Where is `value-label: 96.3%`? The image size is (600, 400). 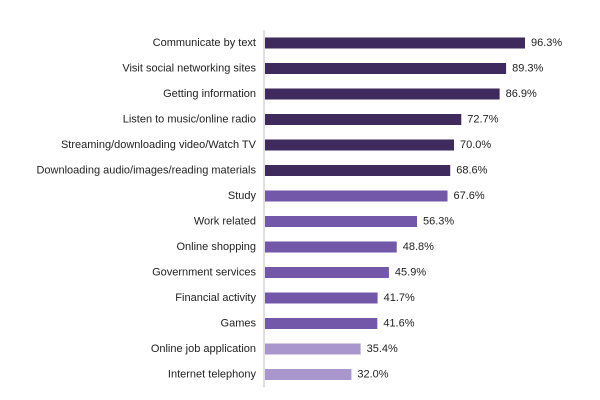 value-label: 96.3% is located at coordinates (546, 43).